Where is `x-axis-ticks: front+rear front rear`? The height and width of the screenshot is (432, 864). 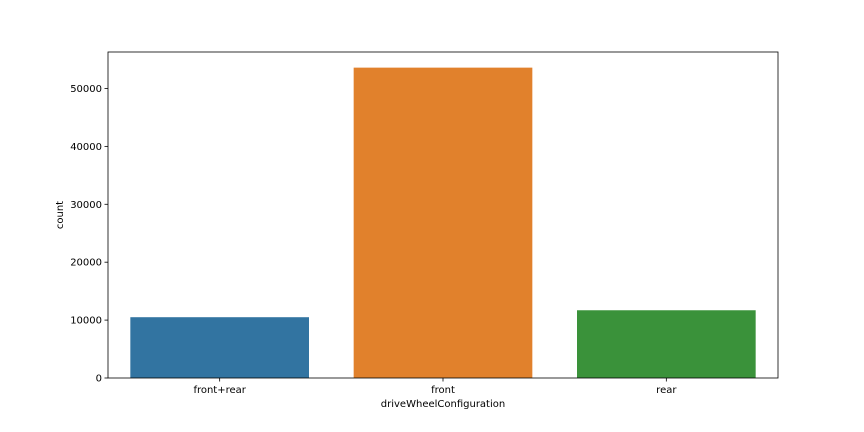
x-axis-ticks: front+rear front rear is located at coordinates (435, 387).